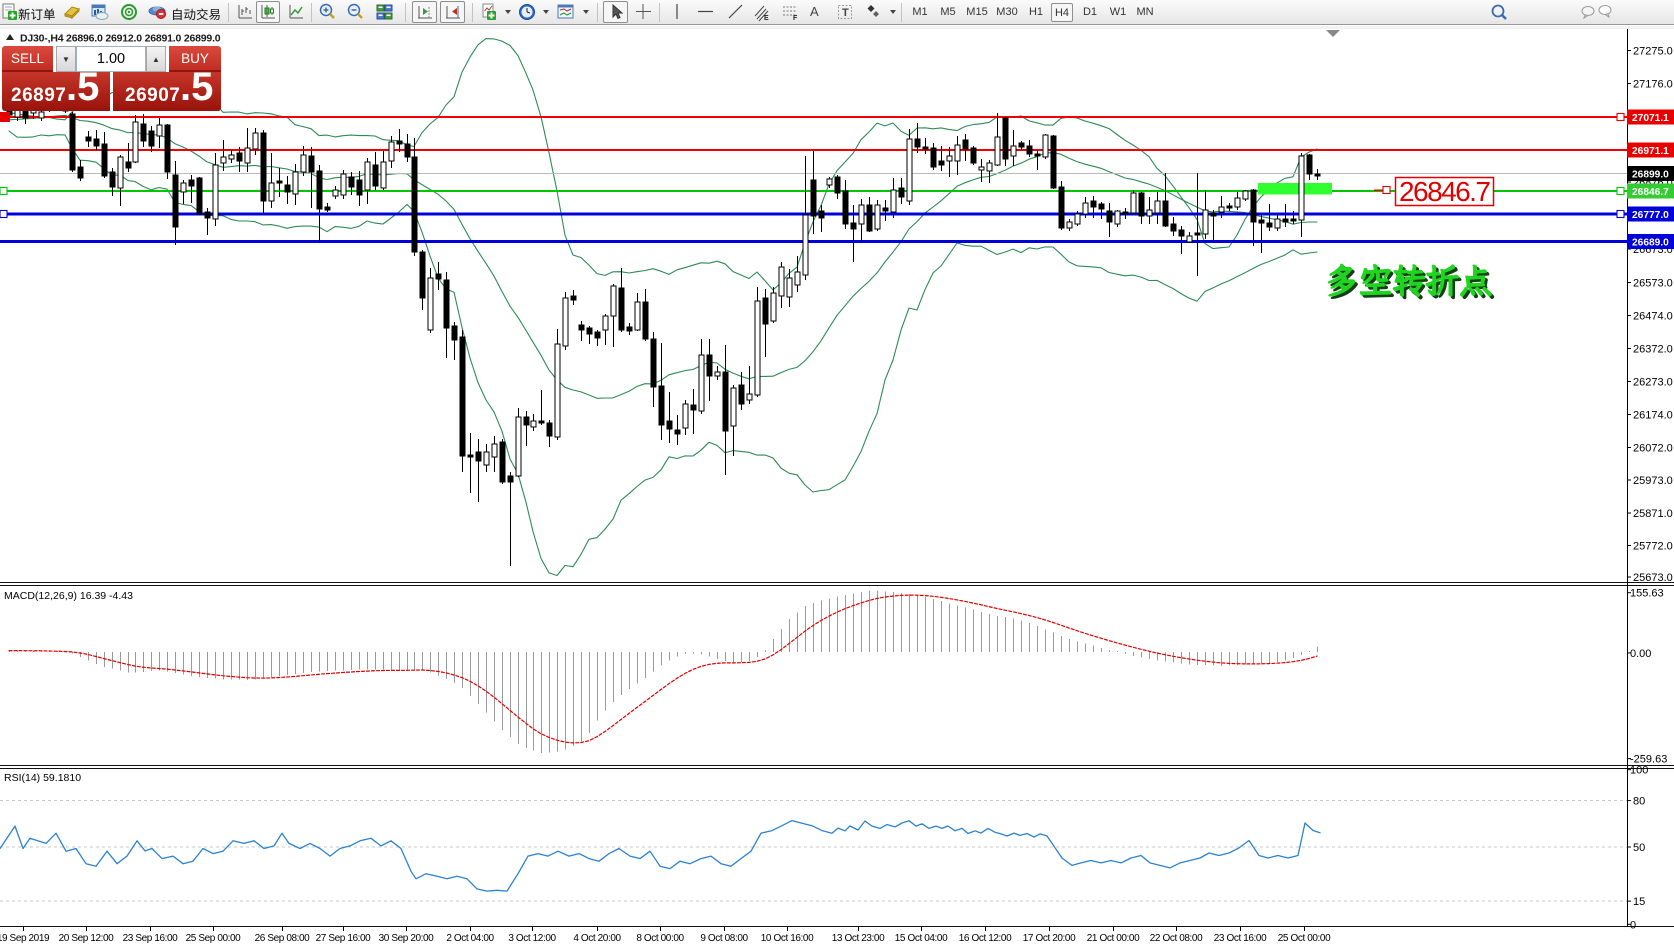  What do you see at coordinates (1653, 547) in the screenshot?
I see `svg-text: 25772.0` at bounding box center [1653, 547].